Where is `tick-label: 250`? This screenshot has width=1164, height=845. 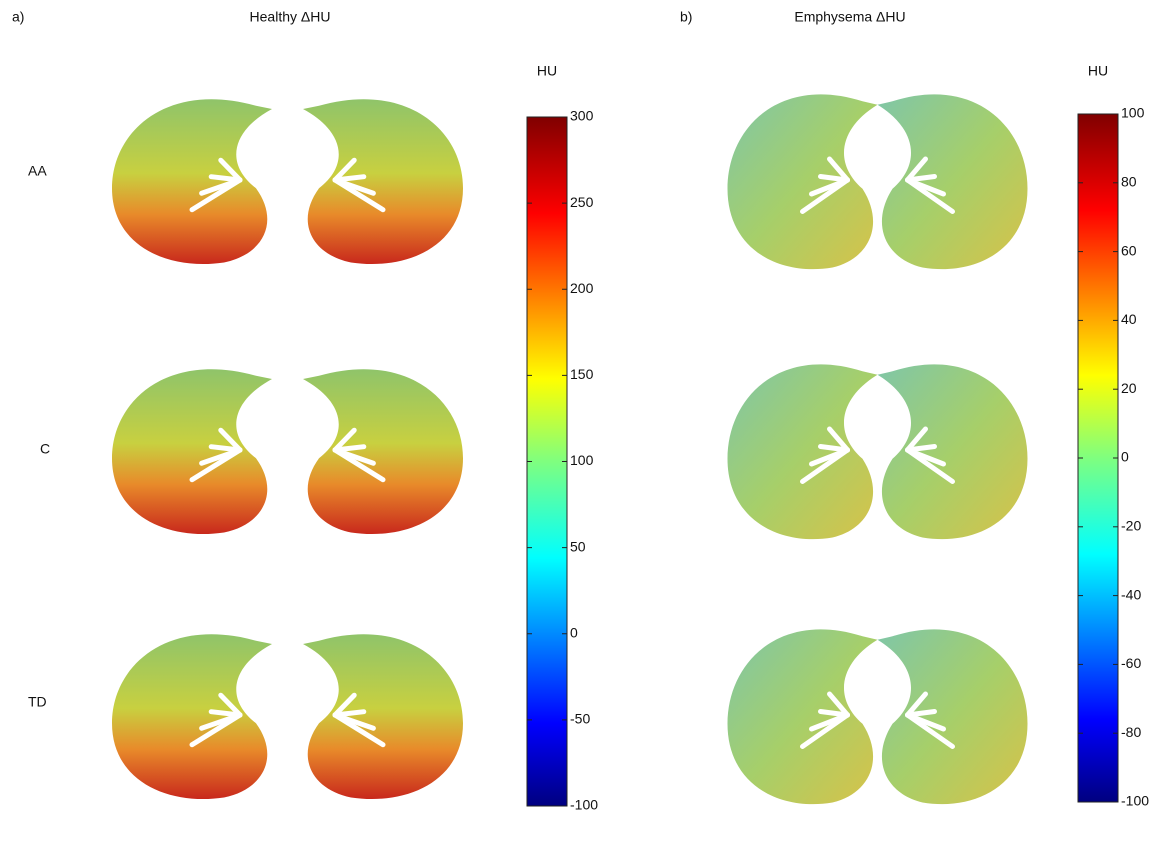 tick-label: 250 is located at coordinates (582, 202).